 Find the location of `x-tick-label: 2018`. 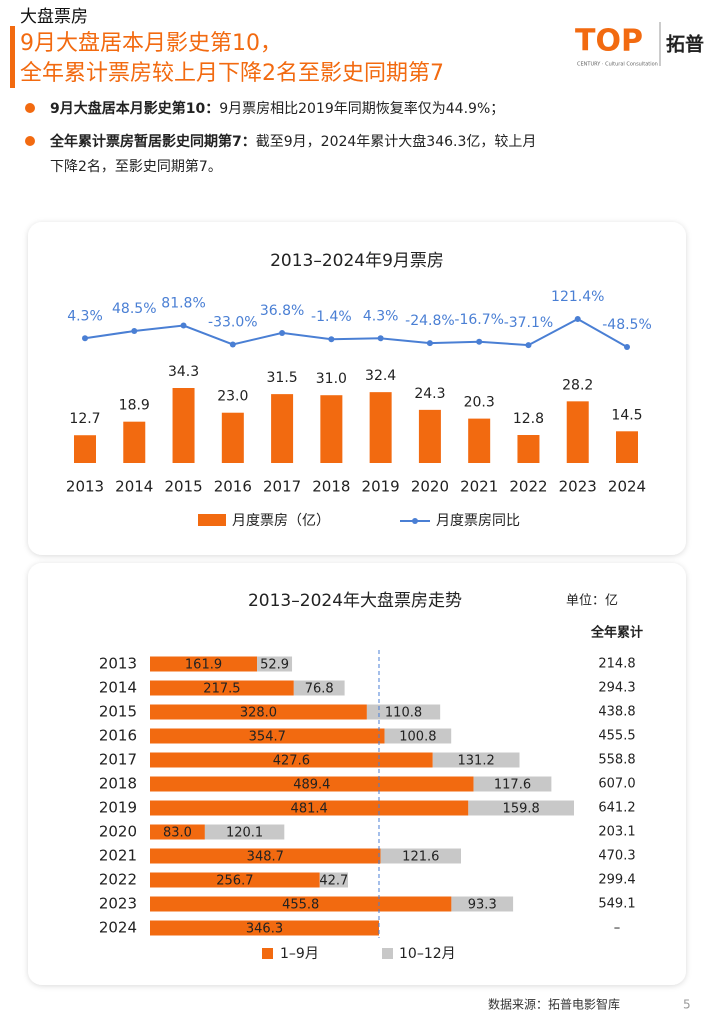

x-tick-label: 2018 is located at coordinates (331, 487).